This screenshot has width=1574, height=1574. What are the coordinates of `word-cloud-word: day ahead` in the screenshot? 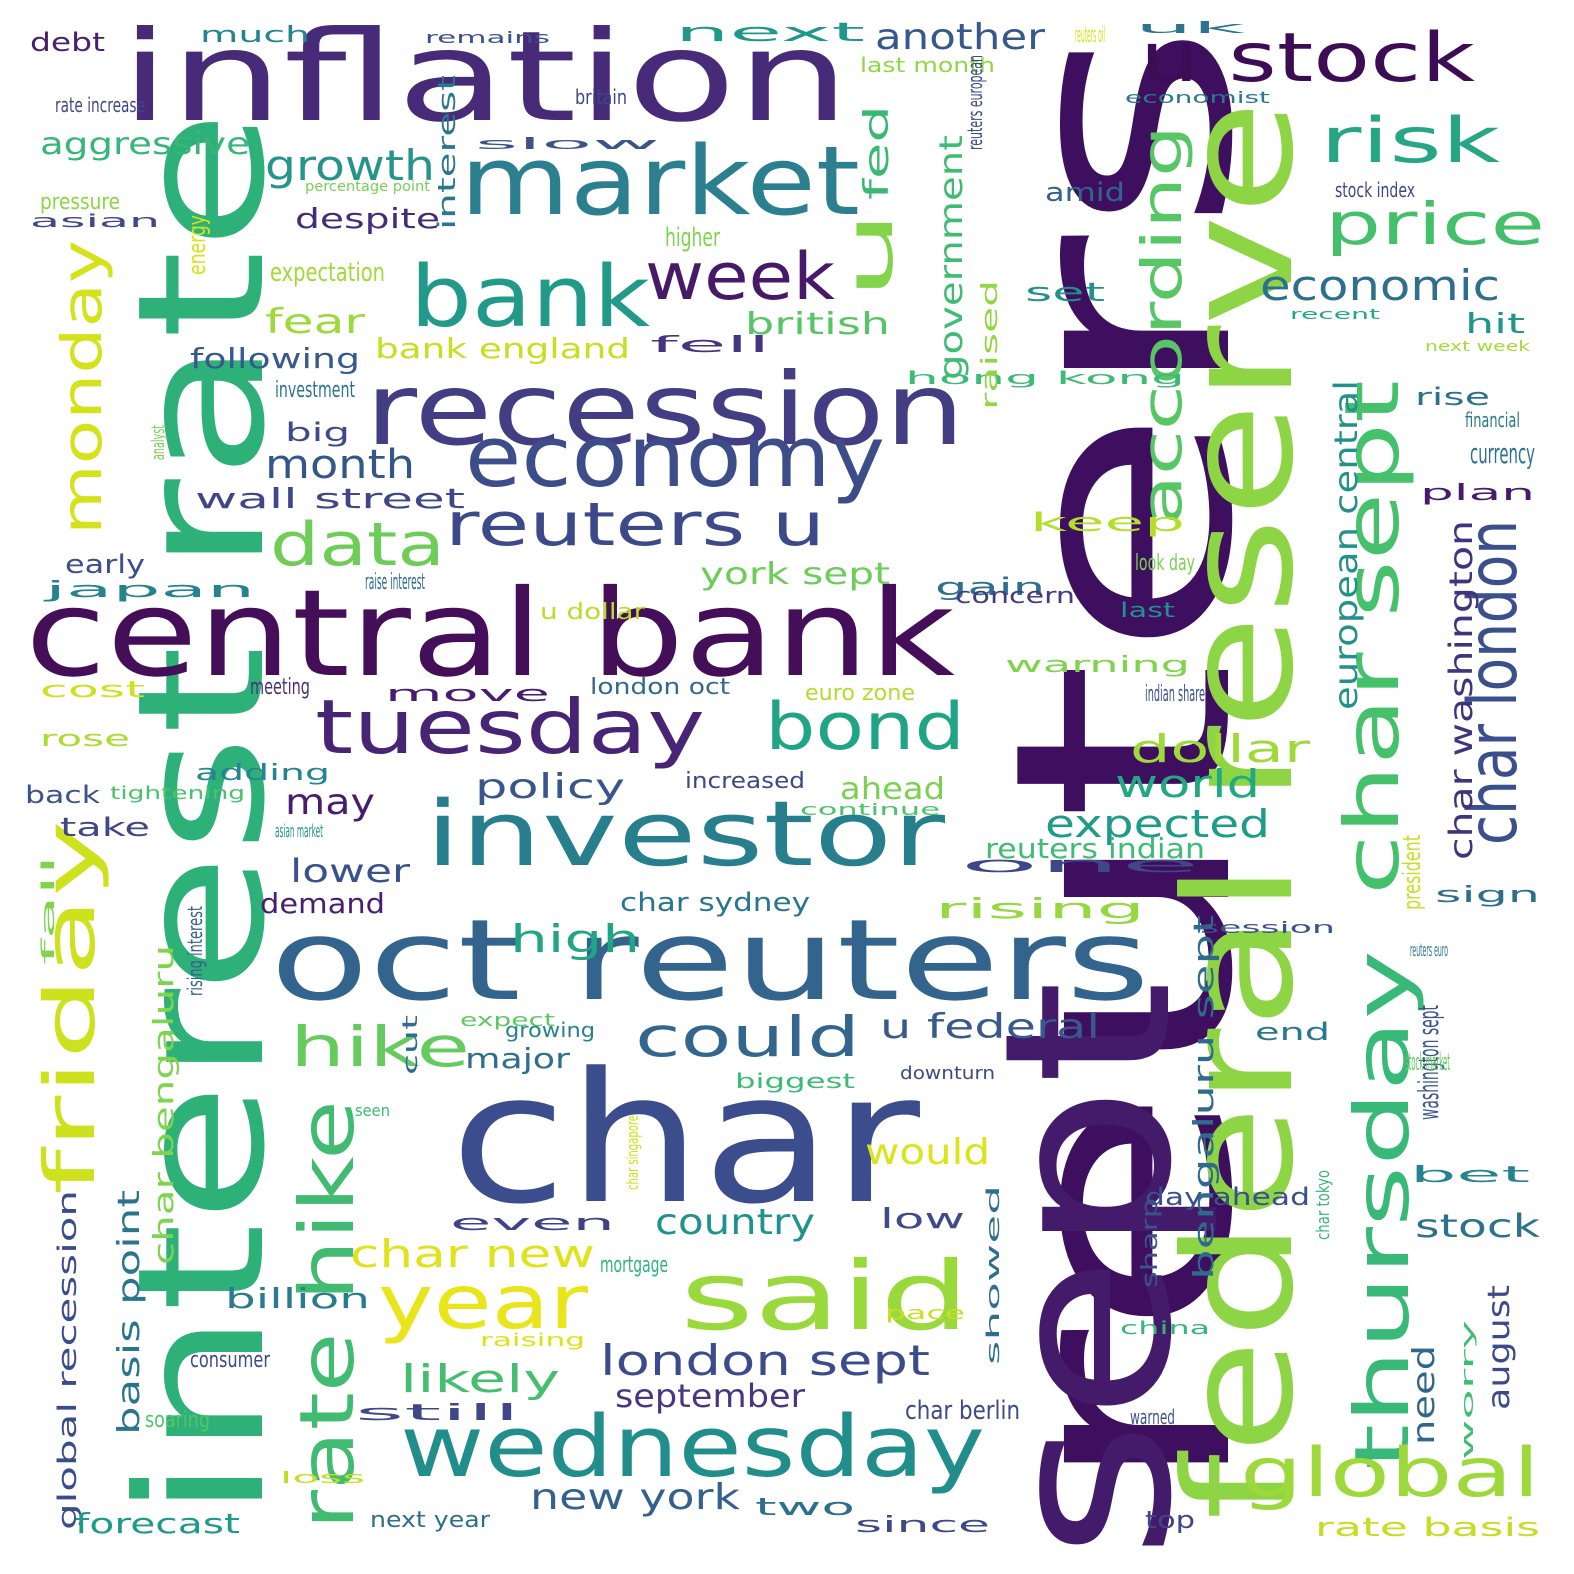 It's located at (1228, 1197).